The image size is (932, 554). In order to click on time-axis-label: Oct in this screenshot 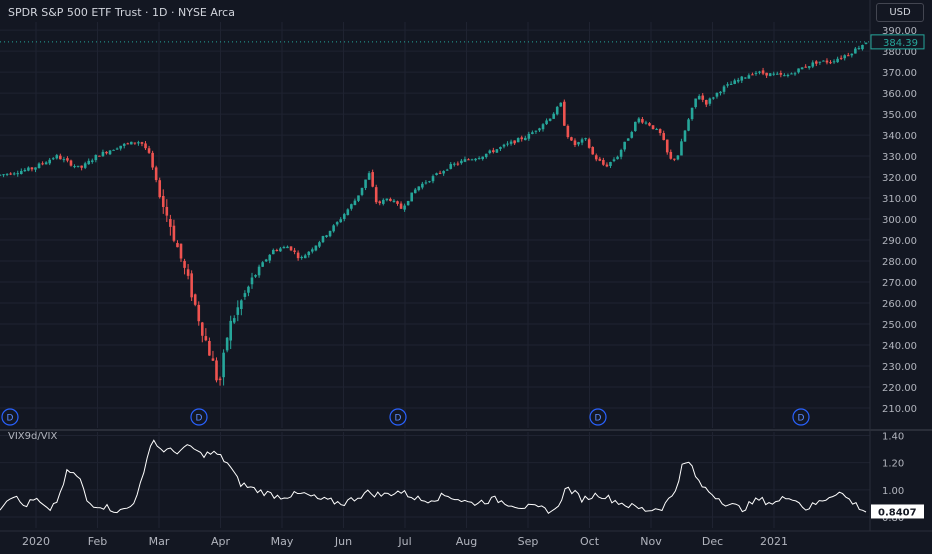, I will do `click(590, 541)`.